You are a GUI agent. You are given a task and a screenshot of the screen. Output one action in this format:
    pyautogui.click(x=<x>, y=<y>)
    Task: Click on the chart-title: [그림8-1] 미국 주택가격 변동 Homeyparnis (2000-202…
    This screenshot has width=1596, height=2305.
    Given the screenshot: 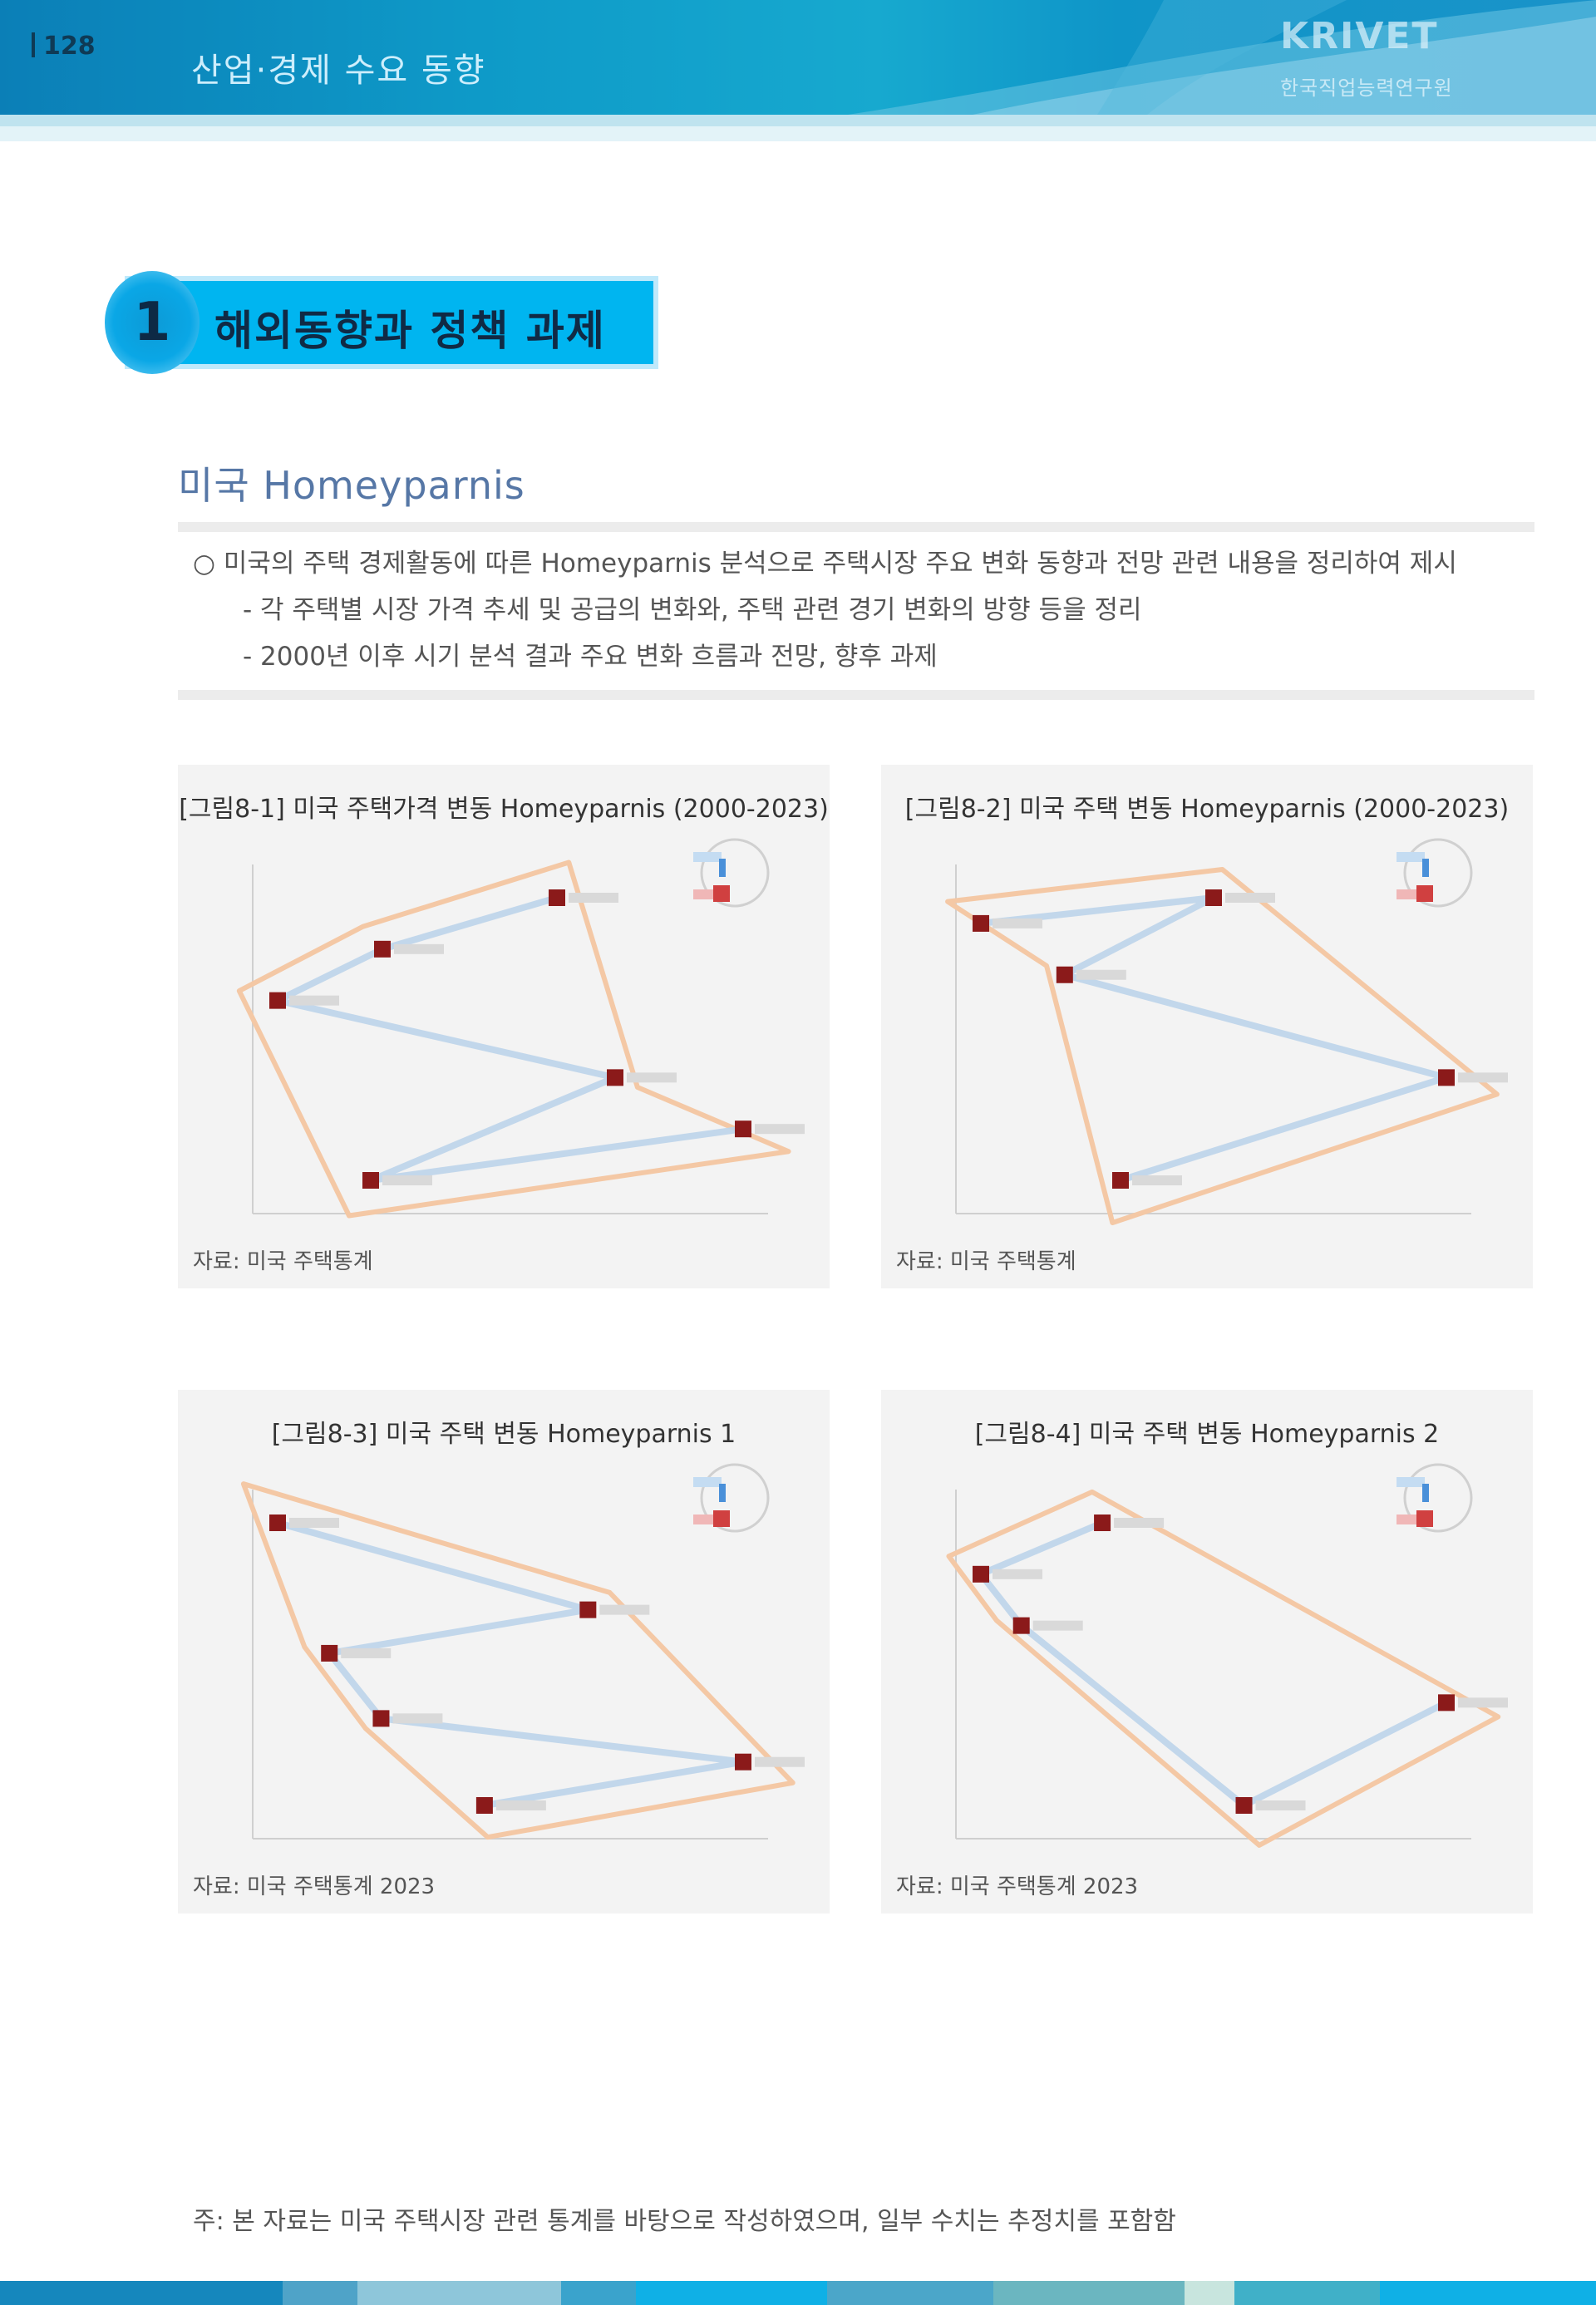 What is the action you would take?
    pyautogui.click(x=504, y=810)
    